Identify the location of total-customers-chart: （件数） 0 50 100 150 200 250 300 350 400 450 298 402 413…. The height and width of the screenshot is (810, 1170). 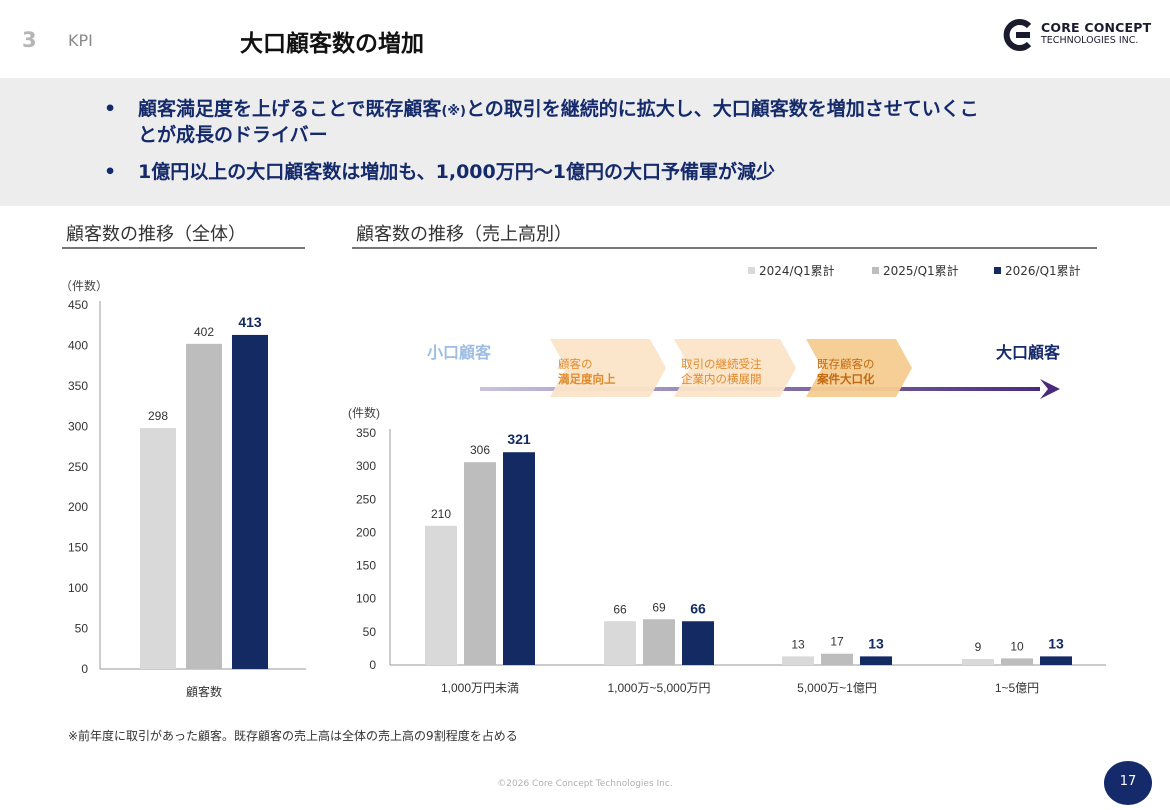
(183, 489).